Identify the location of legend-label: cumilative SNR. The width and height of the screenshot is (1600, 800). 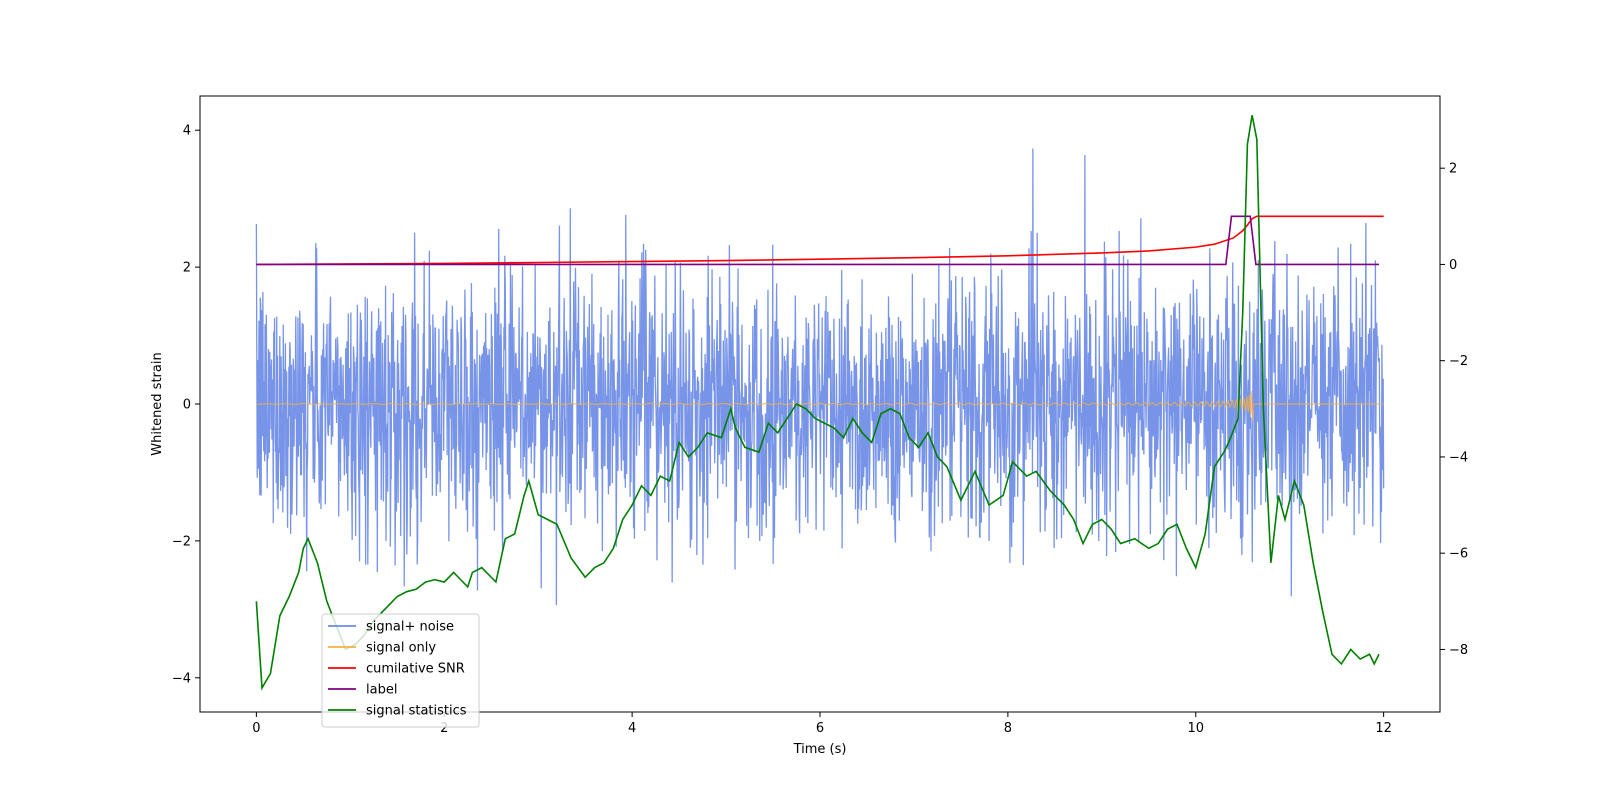
(415, 669).